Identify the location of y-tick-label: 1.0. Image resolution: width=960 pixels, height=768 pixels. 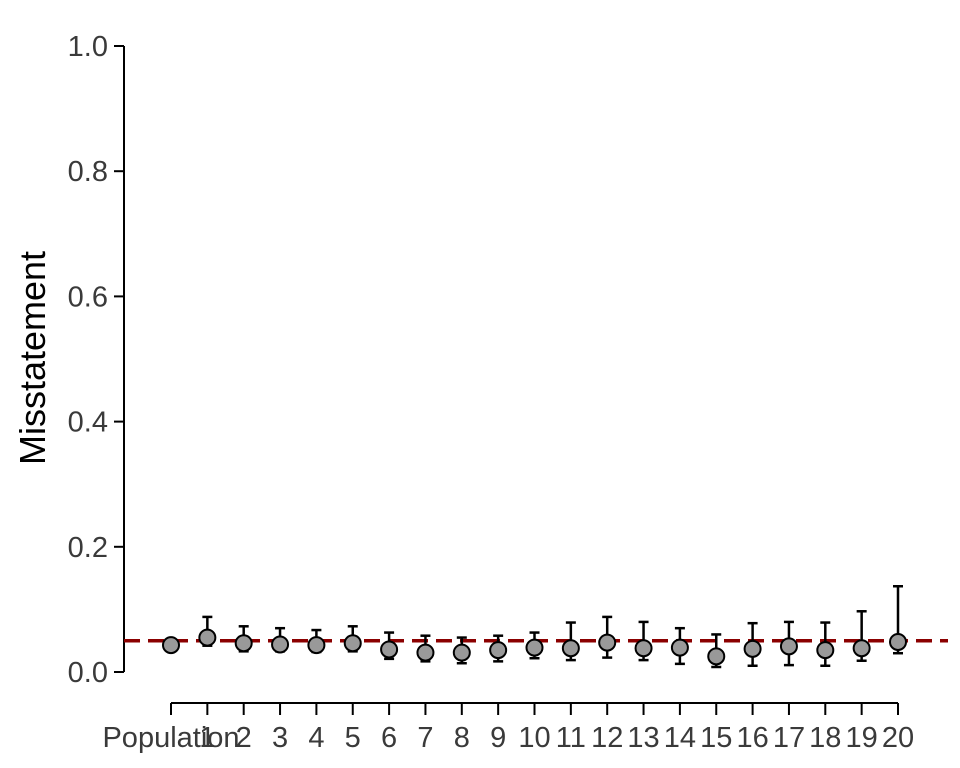
(88, 47).